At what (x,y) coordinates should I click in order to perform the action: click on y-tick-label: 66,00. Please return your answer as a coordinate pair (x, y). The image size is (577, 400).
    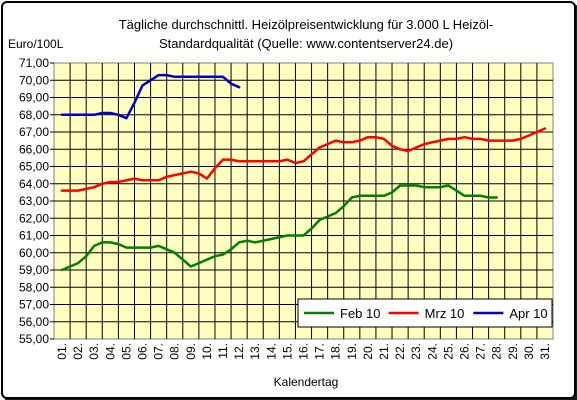
    Looking at the image, I should click on (34, 149).